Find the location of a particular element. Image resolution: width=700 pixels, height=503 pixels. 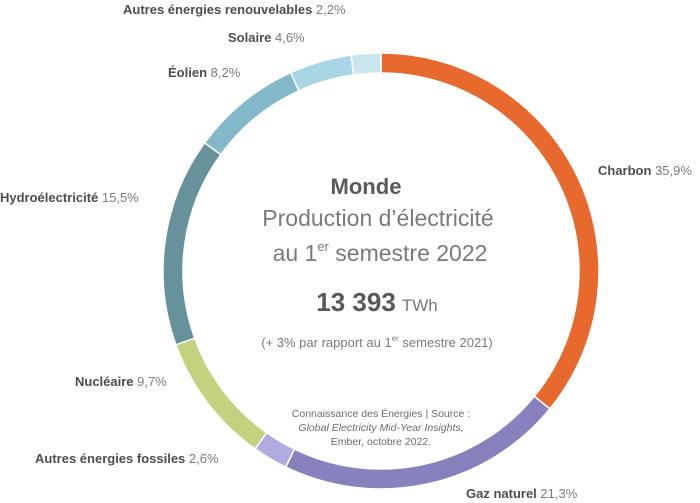

slice-label-name: Autres énergies renouvelables is located at coordinates (217, 9).